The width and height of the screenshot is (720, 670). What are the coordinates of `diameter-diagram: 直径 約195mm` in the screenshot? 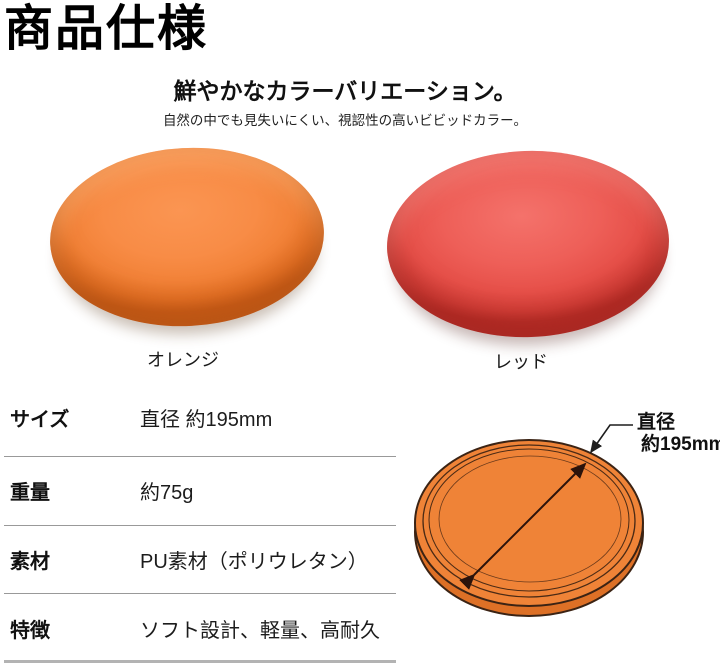 It's located at (567, 513).